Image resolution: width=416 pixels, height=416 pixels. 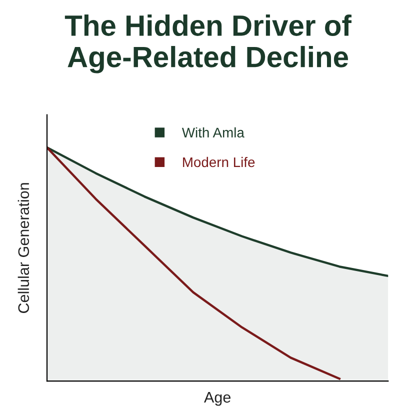 I want to click on y-axis-title: Cellular Generation, so click(x=24, y=248).